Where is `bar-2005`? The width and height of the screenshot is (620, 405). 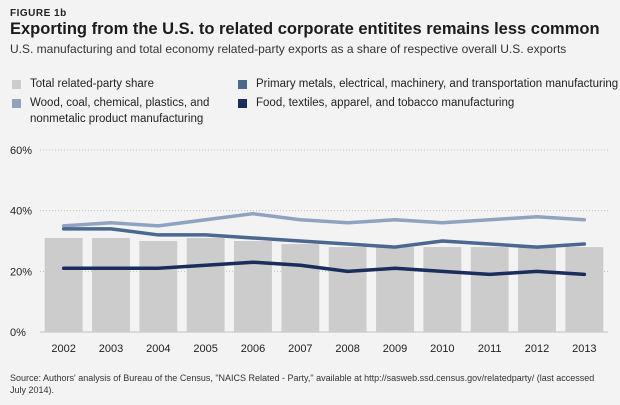
bar-2005 is located at coordinates (205, 284).